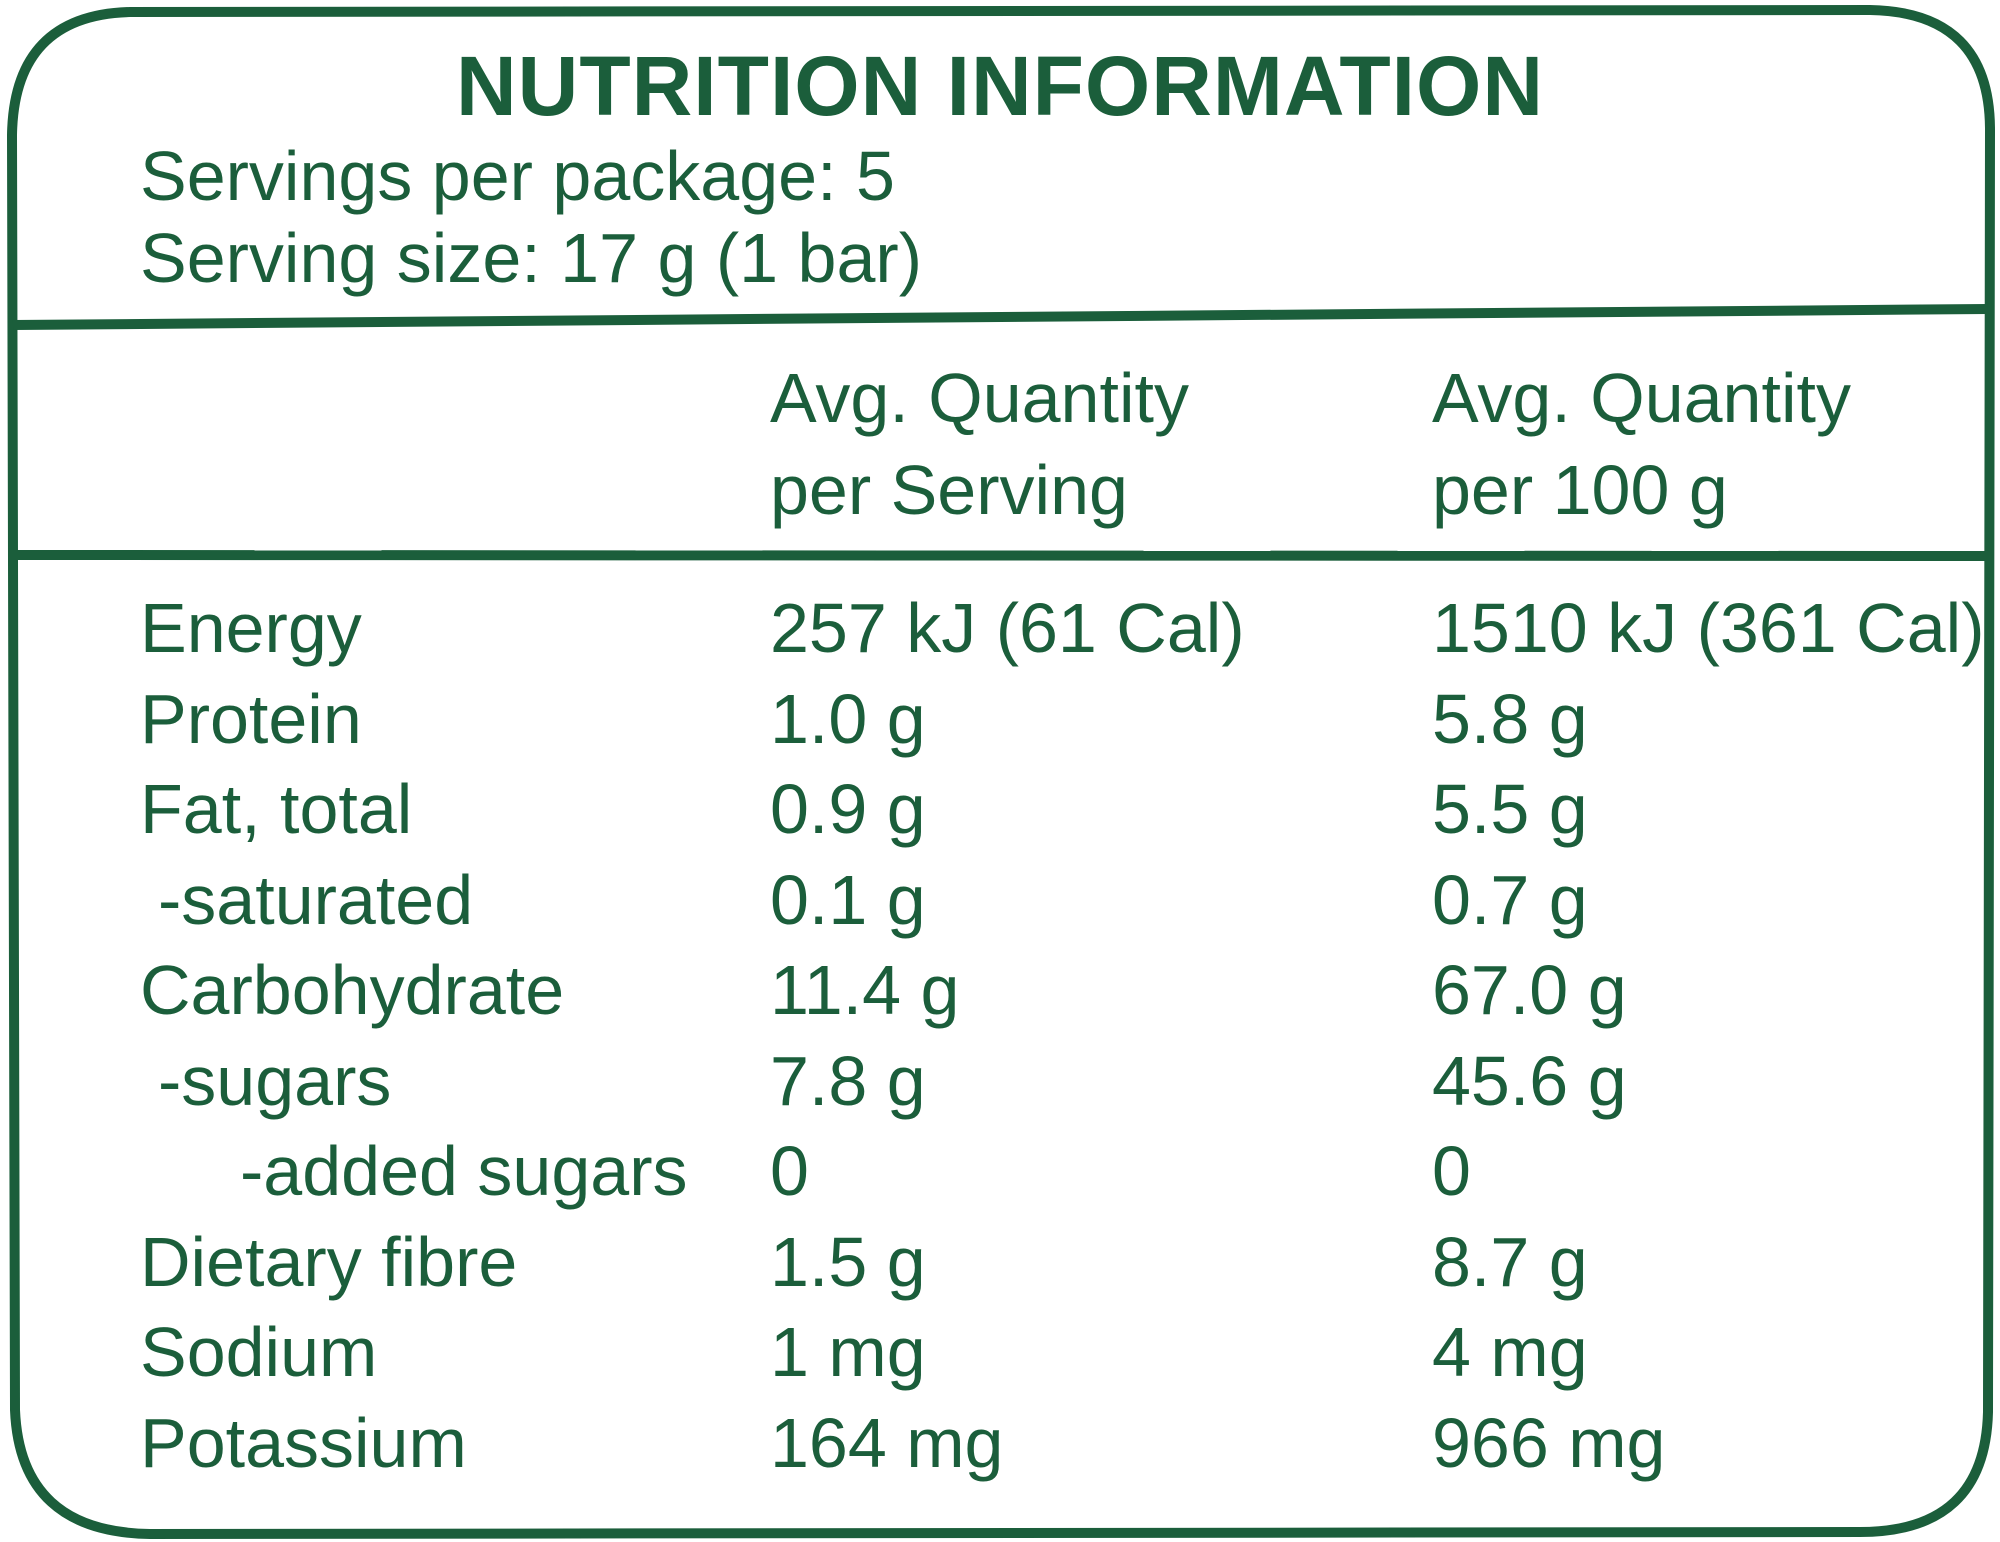 Image resolution: width=2000 pixels, height=1542 pixels. I want to click on per-serving-value: 257 kJ (61 Cal), so click(1007, 628).